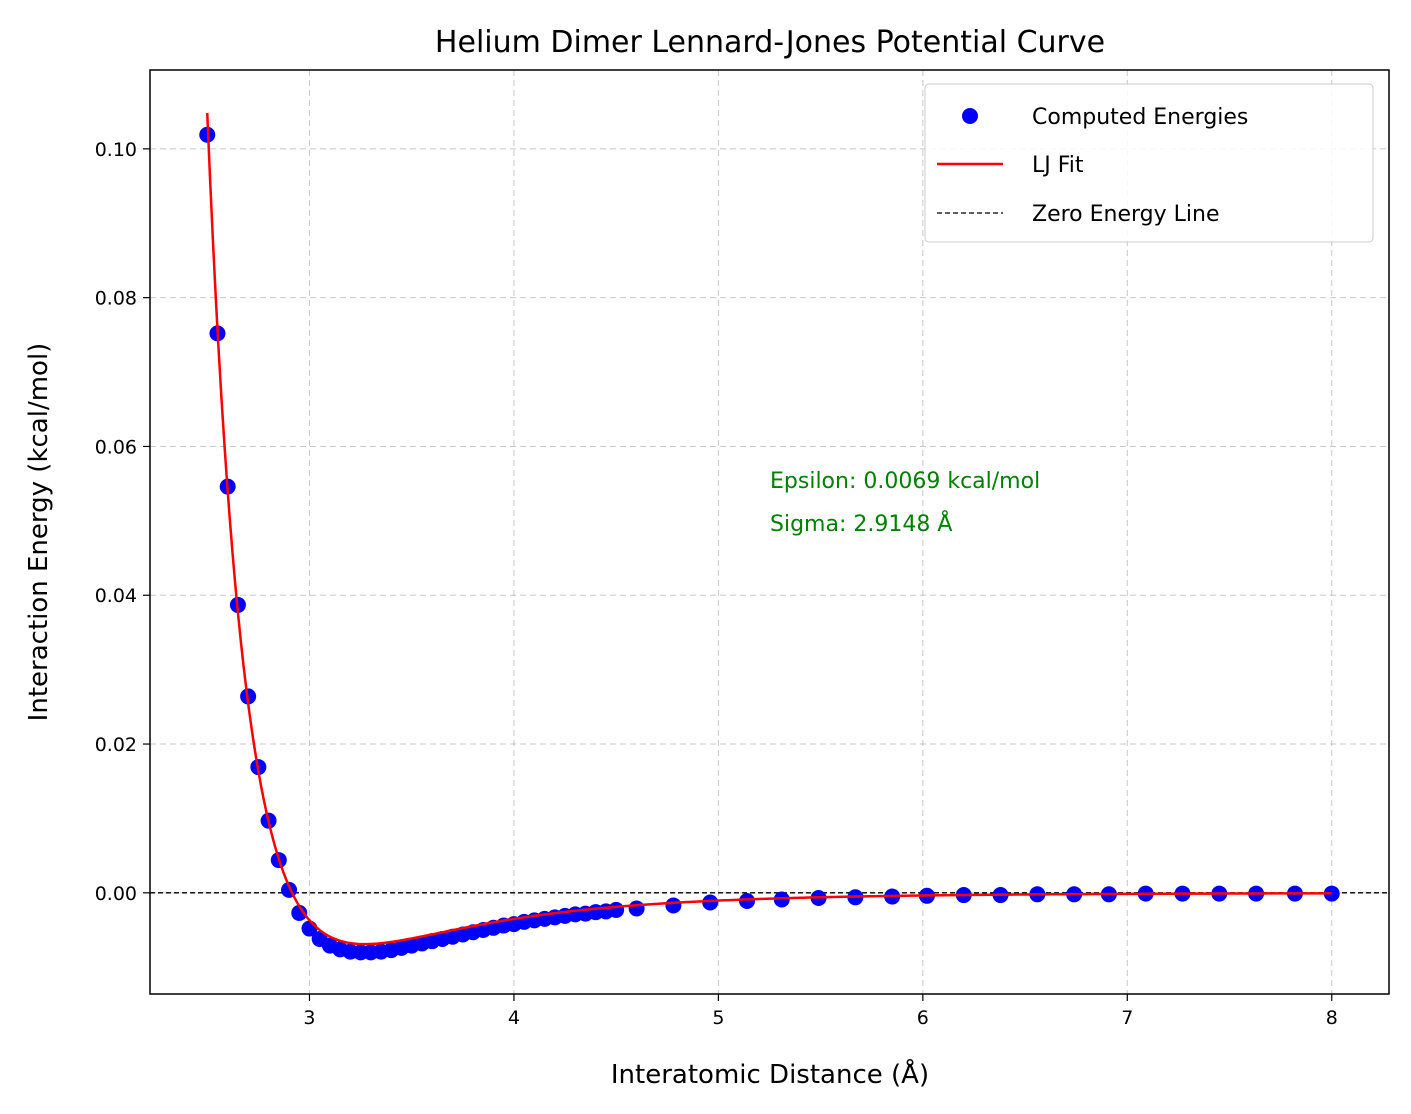 The image size is (1411, 1114). Describe the element at coordinates (1125, 214) in the screenshot. I see `legend-label-zero: Zero Energy Line` at that location.